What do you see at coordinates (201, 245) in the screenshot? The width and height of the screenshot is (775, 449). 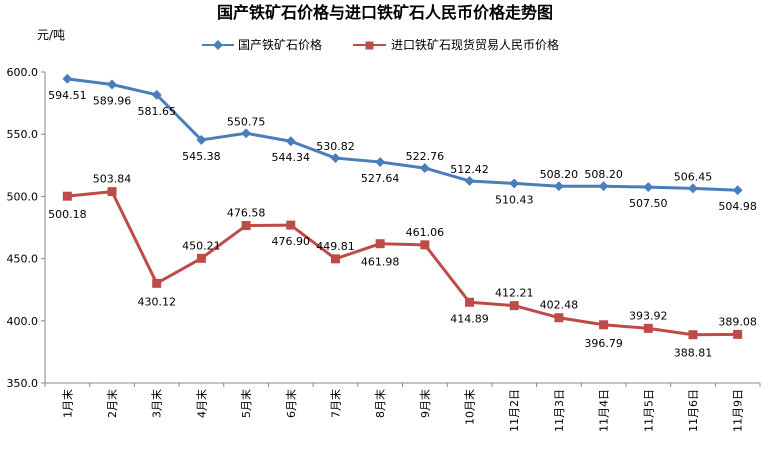 I see `data-label-import: 450.21` at bounding box center [201, 245].